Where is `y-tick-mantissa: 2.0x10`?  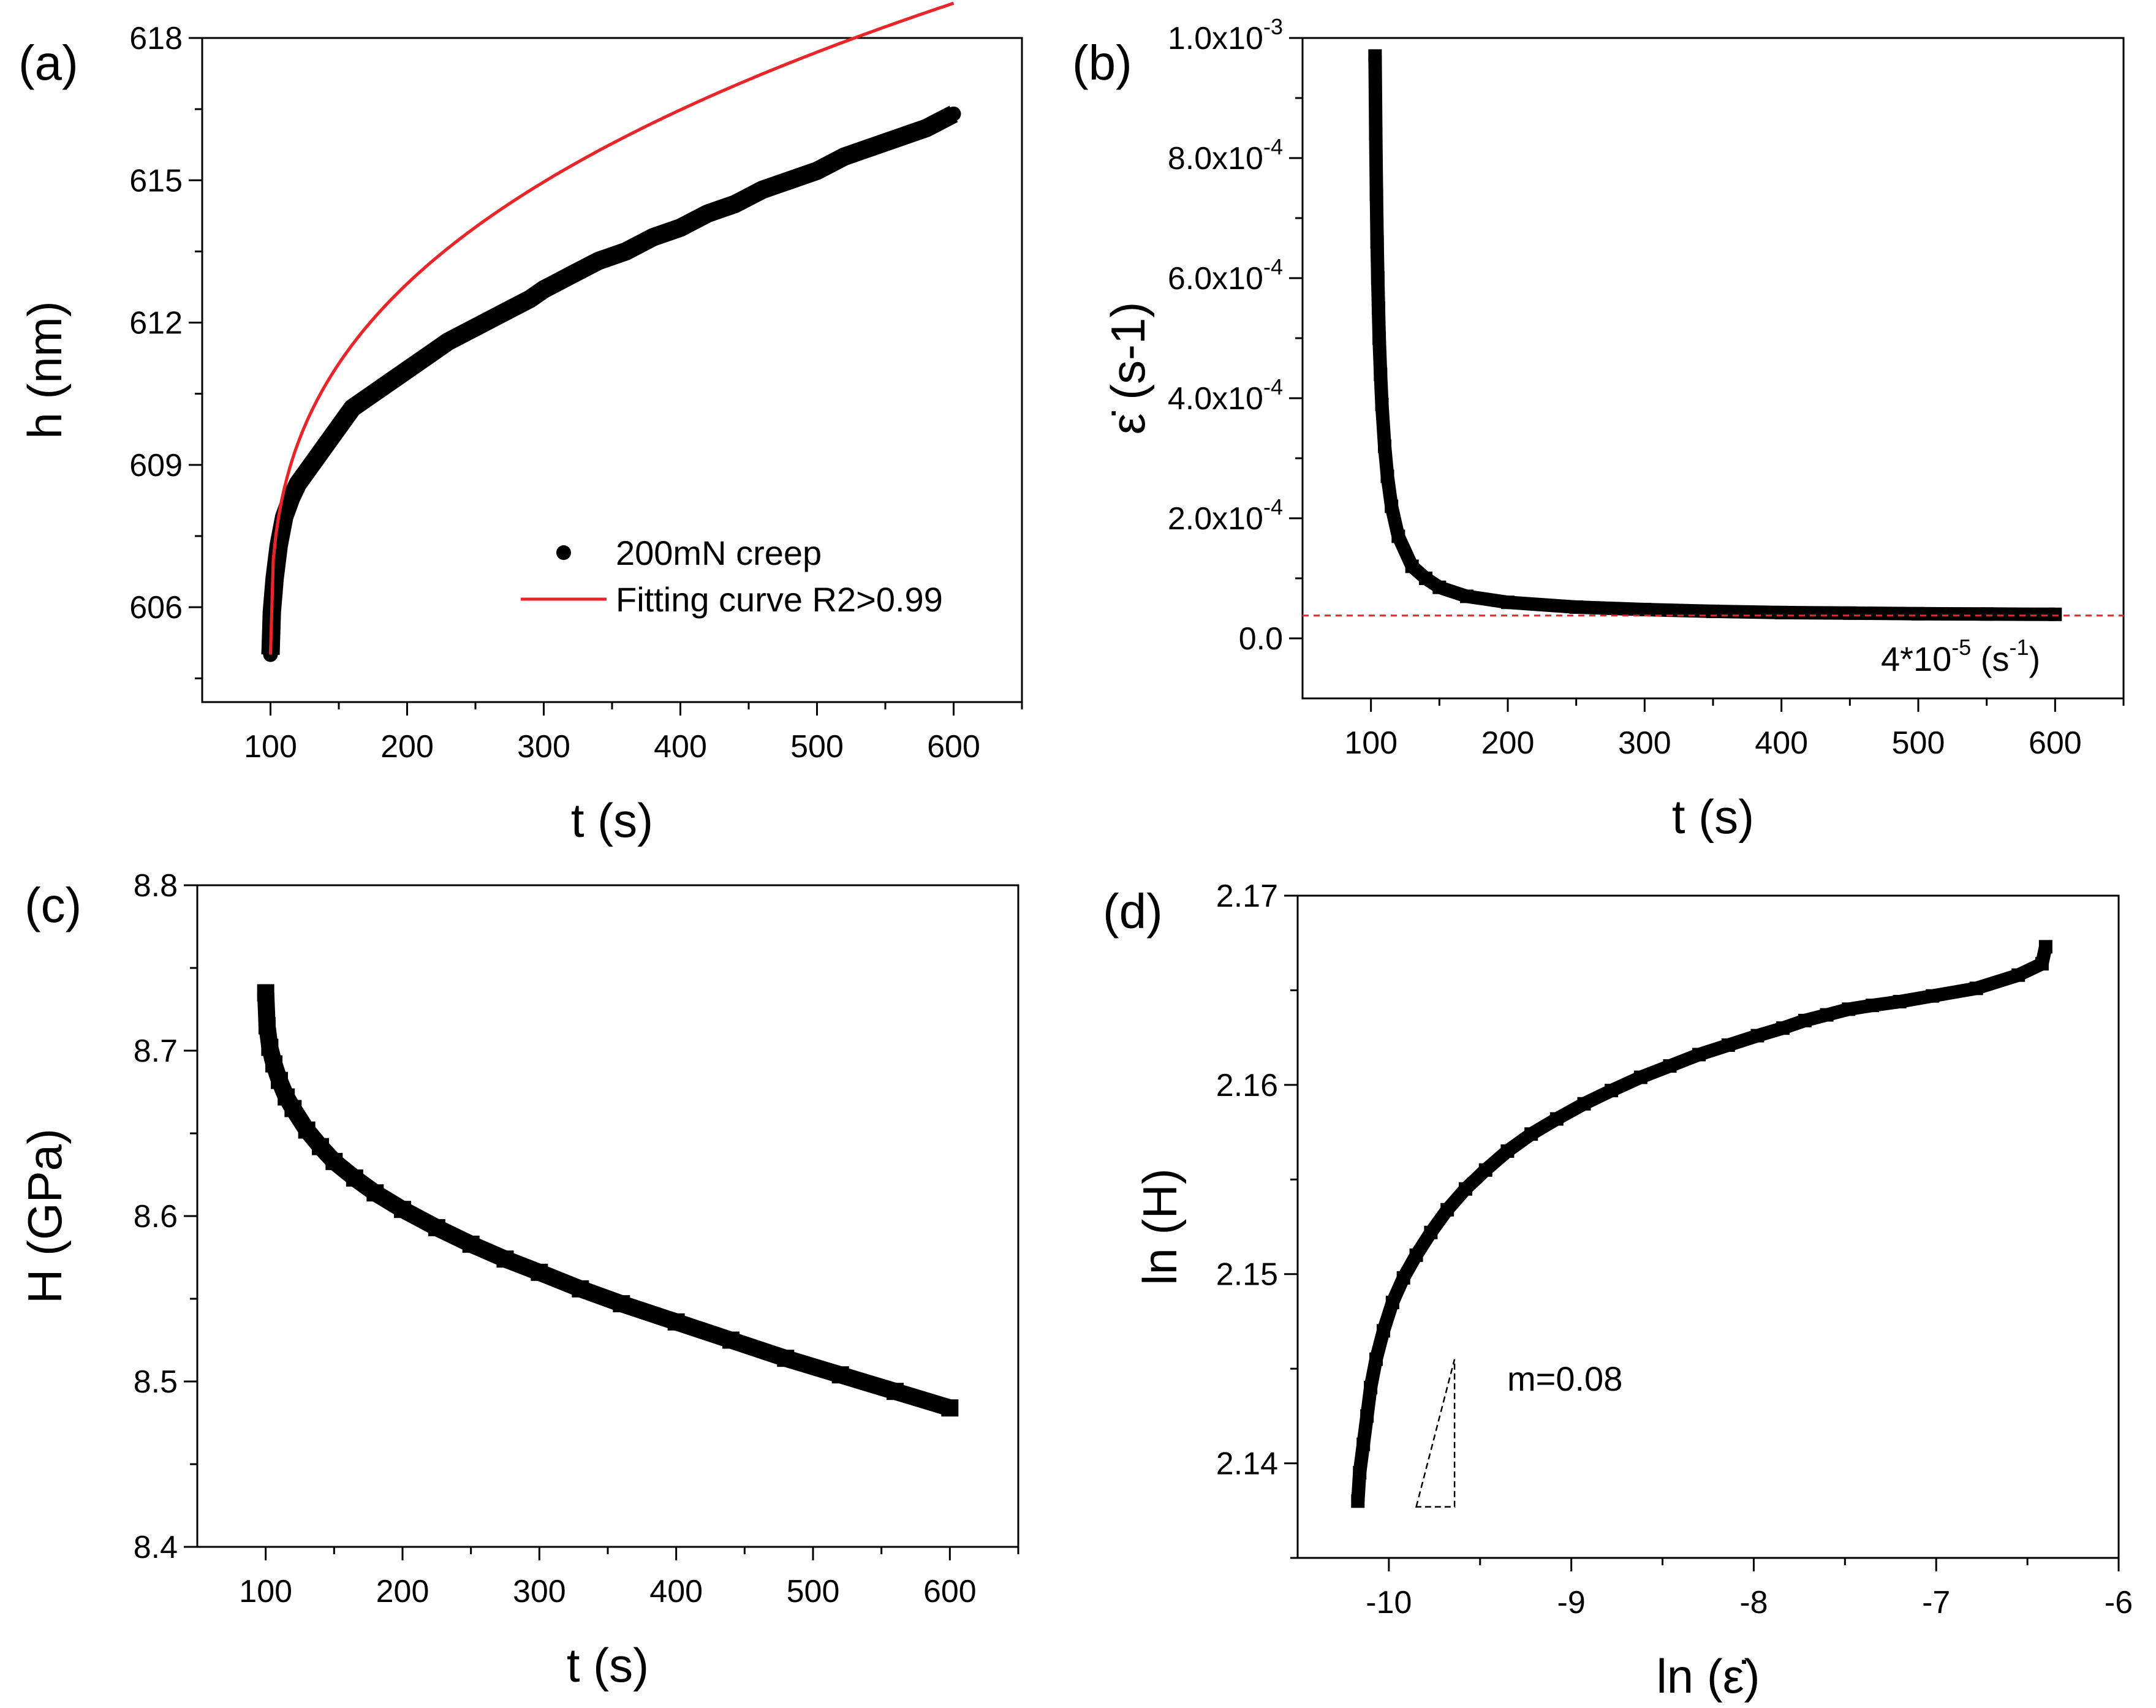 y-tick-mantissa: 2.0x10 is located at coordinates (1215, 519).